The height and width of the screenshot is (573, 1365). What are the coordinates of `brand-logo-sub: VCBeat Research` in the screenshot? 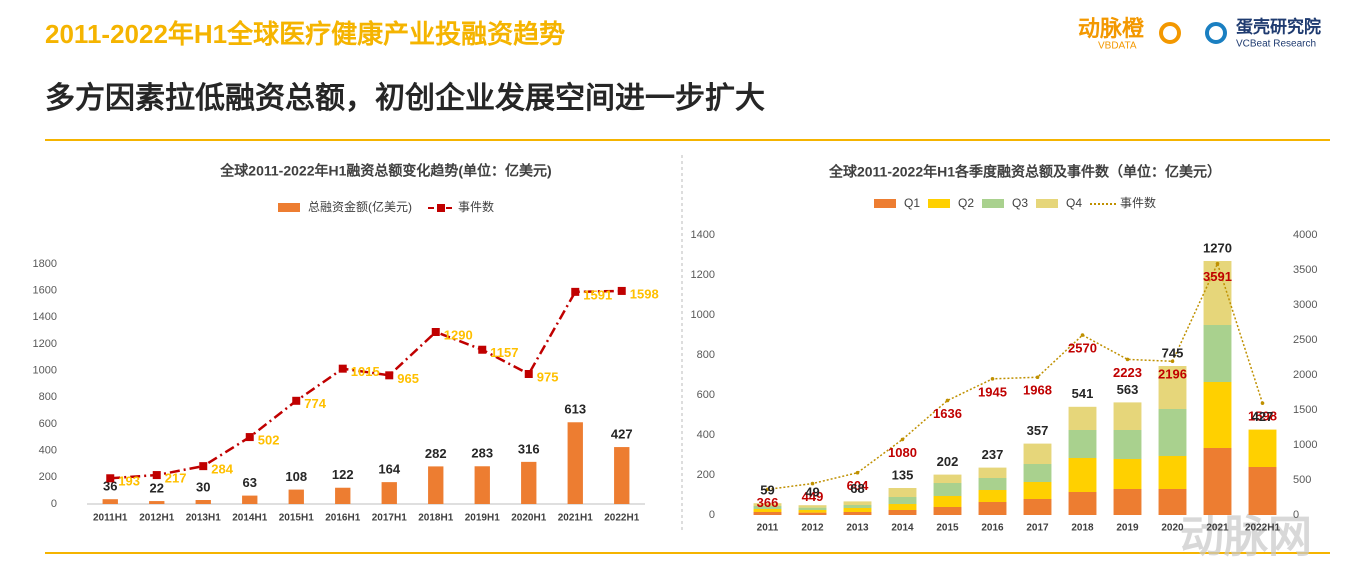 It's located at (1276, 44).